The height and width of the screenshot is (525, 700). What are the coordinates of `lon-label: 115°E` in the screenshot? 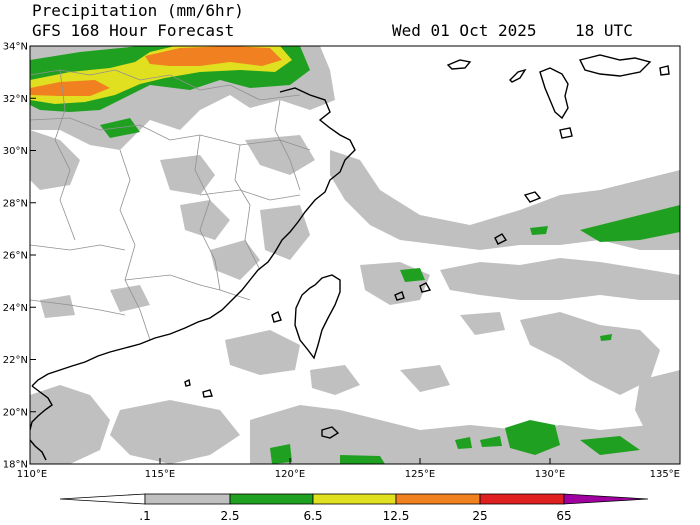 It's located at (160, 474).